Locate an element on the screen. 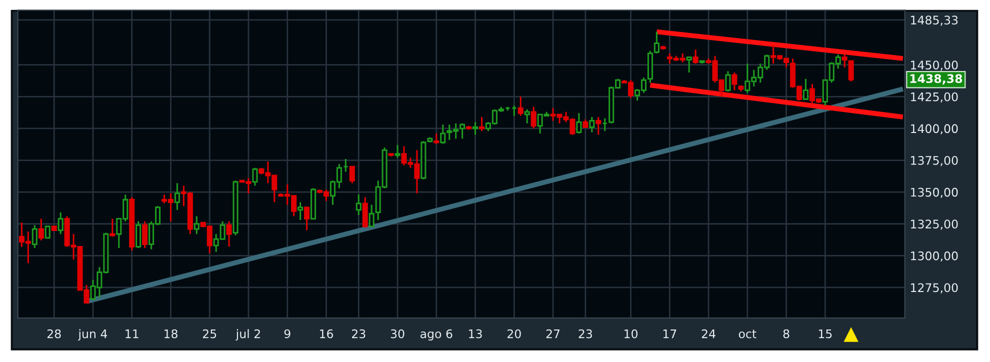  y-tick-label: 1485,33 is located at coordinates (934, 21).